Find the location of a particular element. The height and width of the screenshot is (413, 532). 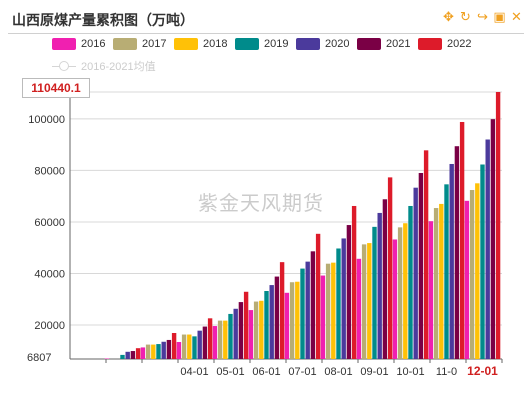

y-axis-max-pointer: 110440.1 is located at coordinates (56, 88).